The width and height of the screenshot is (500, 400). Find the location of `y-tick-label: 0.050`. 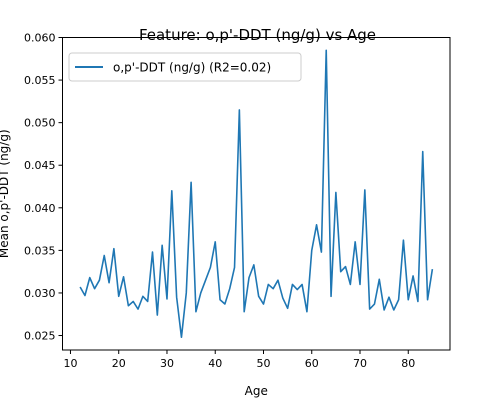

y-tick-label: 0.050 is located at coordinates (40, 123).